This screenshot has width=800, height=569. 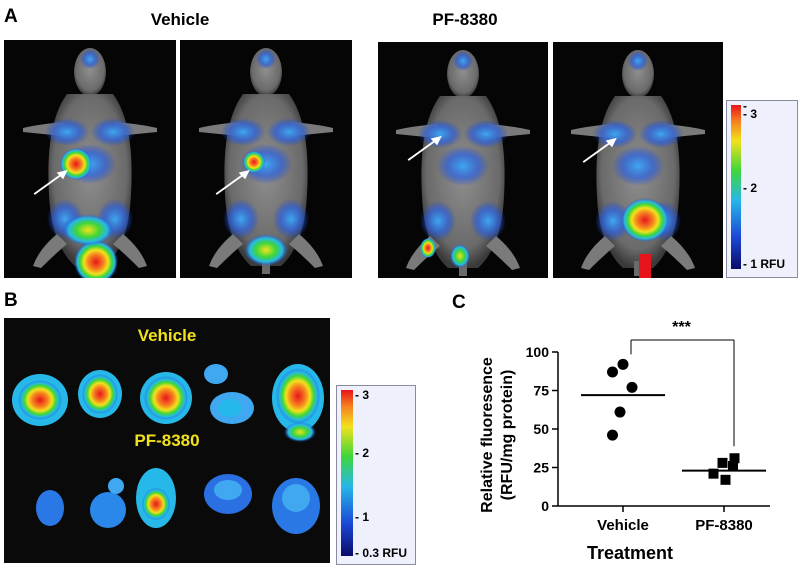 What do you see at coordinates (750, 188) in the screenshot?
I see `colorbar-a-tick-2: - 2` at bounding box center [750, 188].